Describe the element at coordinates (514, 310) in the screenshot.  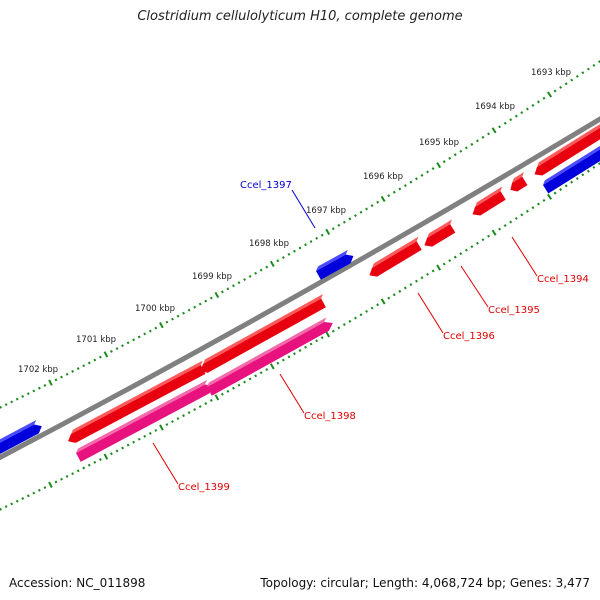
I see `gene-label-ccel-1395: Ccel_1395` at that location.